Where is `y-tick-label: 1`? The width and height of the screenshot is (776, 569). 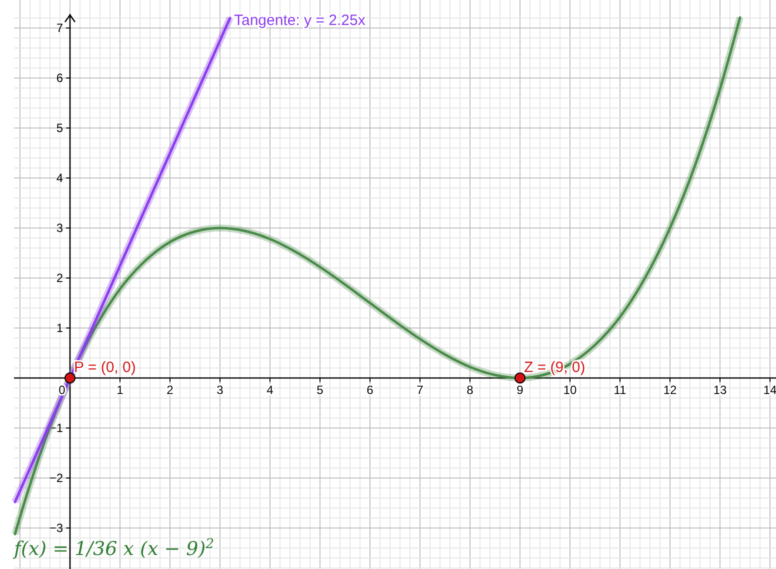 y-tick-label: 1 is located at coordinates (60, 328).